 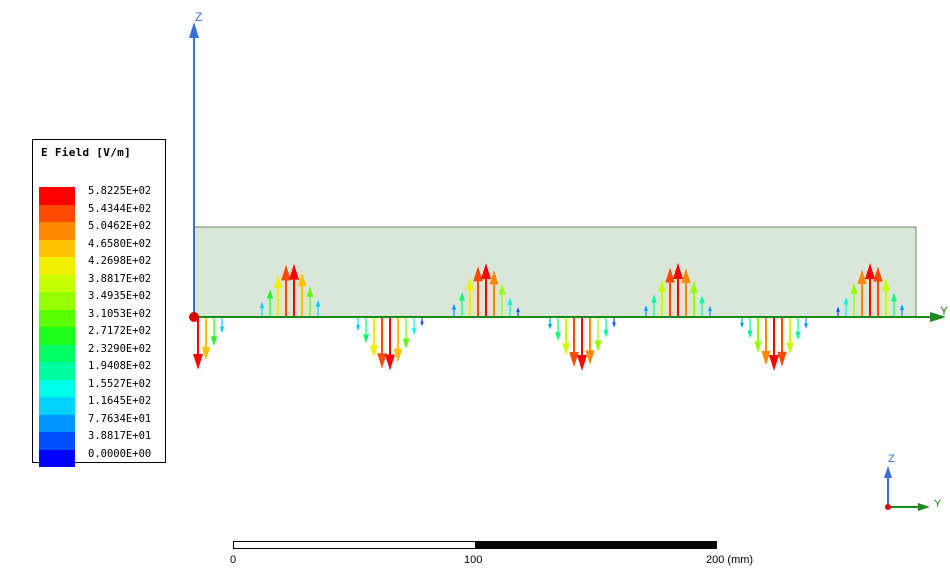 I want to click on legend-value-label: 1.1645E+02, so click(x=120, y=401).